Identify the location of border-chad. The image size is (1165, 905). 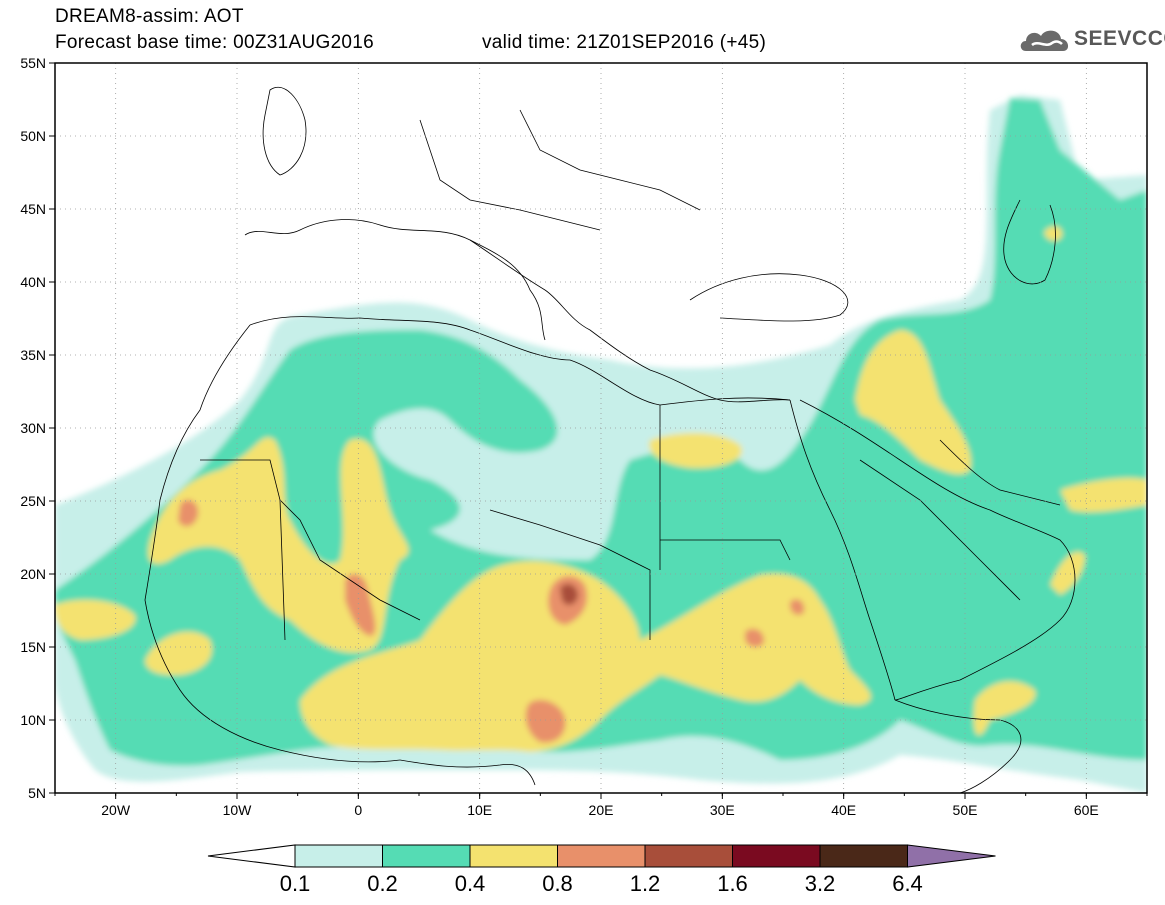
(570, 574).